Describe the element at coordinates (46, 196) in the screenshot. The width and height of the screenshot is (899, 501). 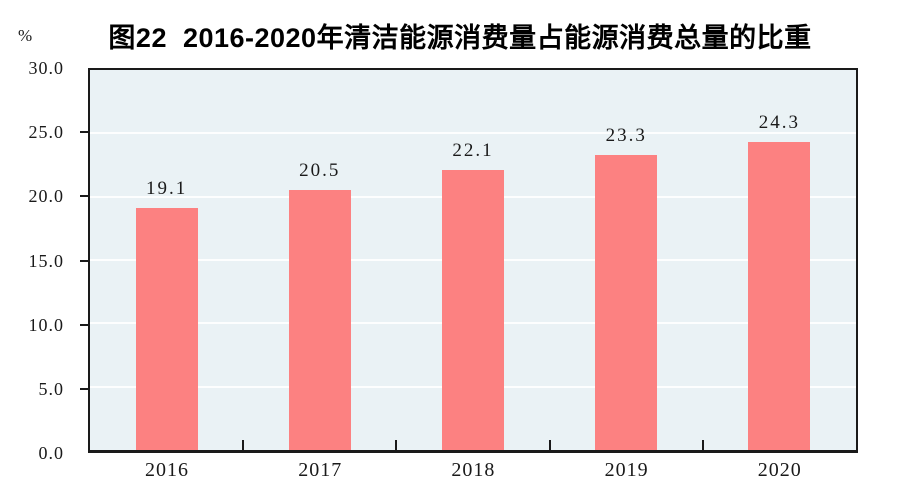
I see `y-tick-label: 20.0` at that location.